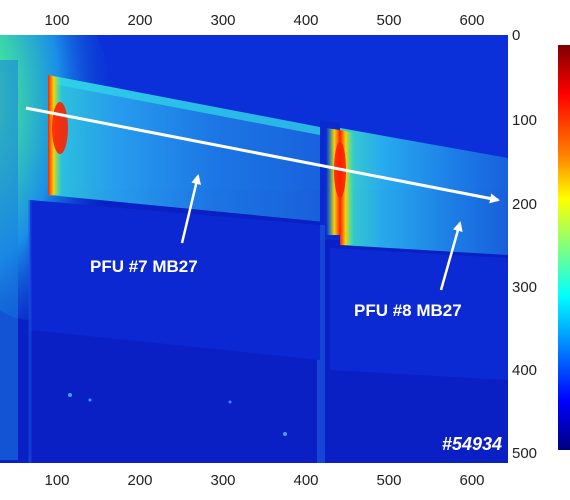 This screenshot has height=500, width=570. Describe the element at coordinates (524, 204) in the screenshot. I see `y-tick-200: 200` at that location.